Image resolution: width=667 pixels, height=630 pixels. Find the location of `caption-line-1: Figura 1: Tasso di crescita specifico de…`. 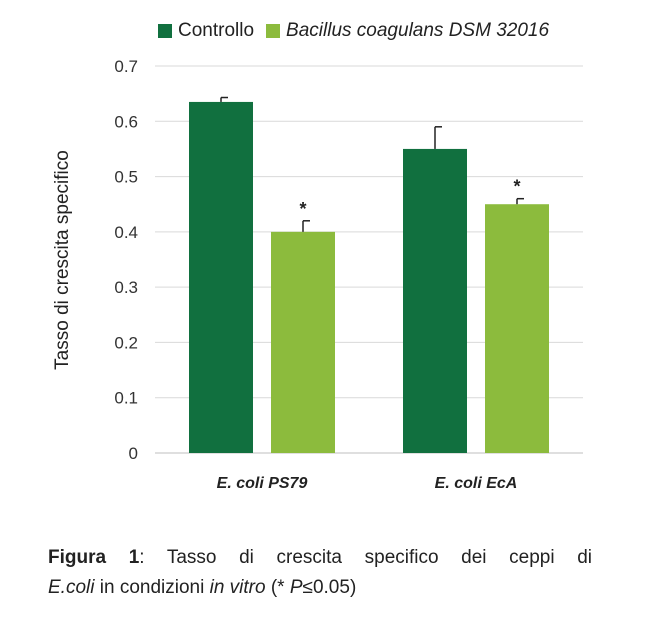

caption-line-1: Figura 1: Tasso di crescita specifico de… is located at coordinates (320, 558).